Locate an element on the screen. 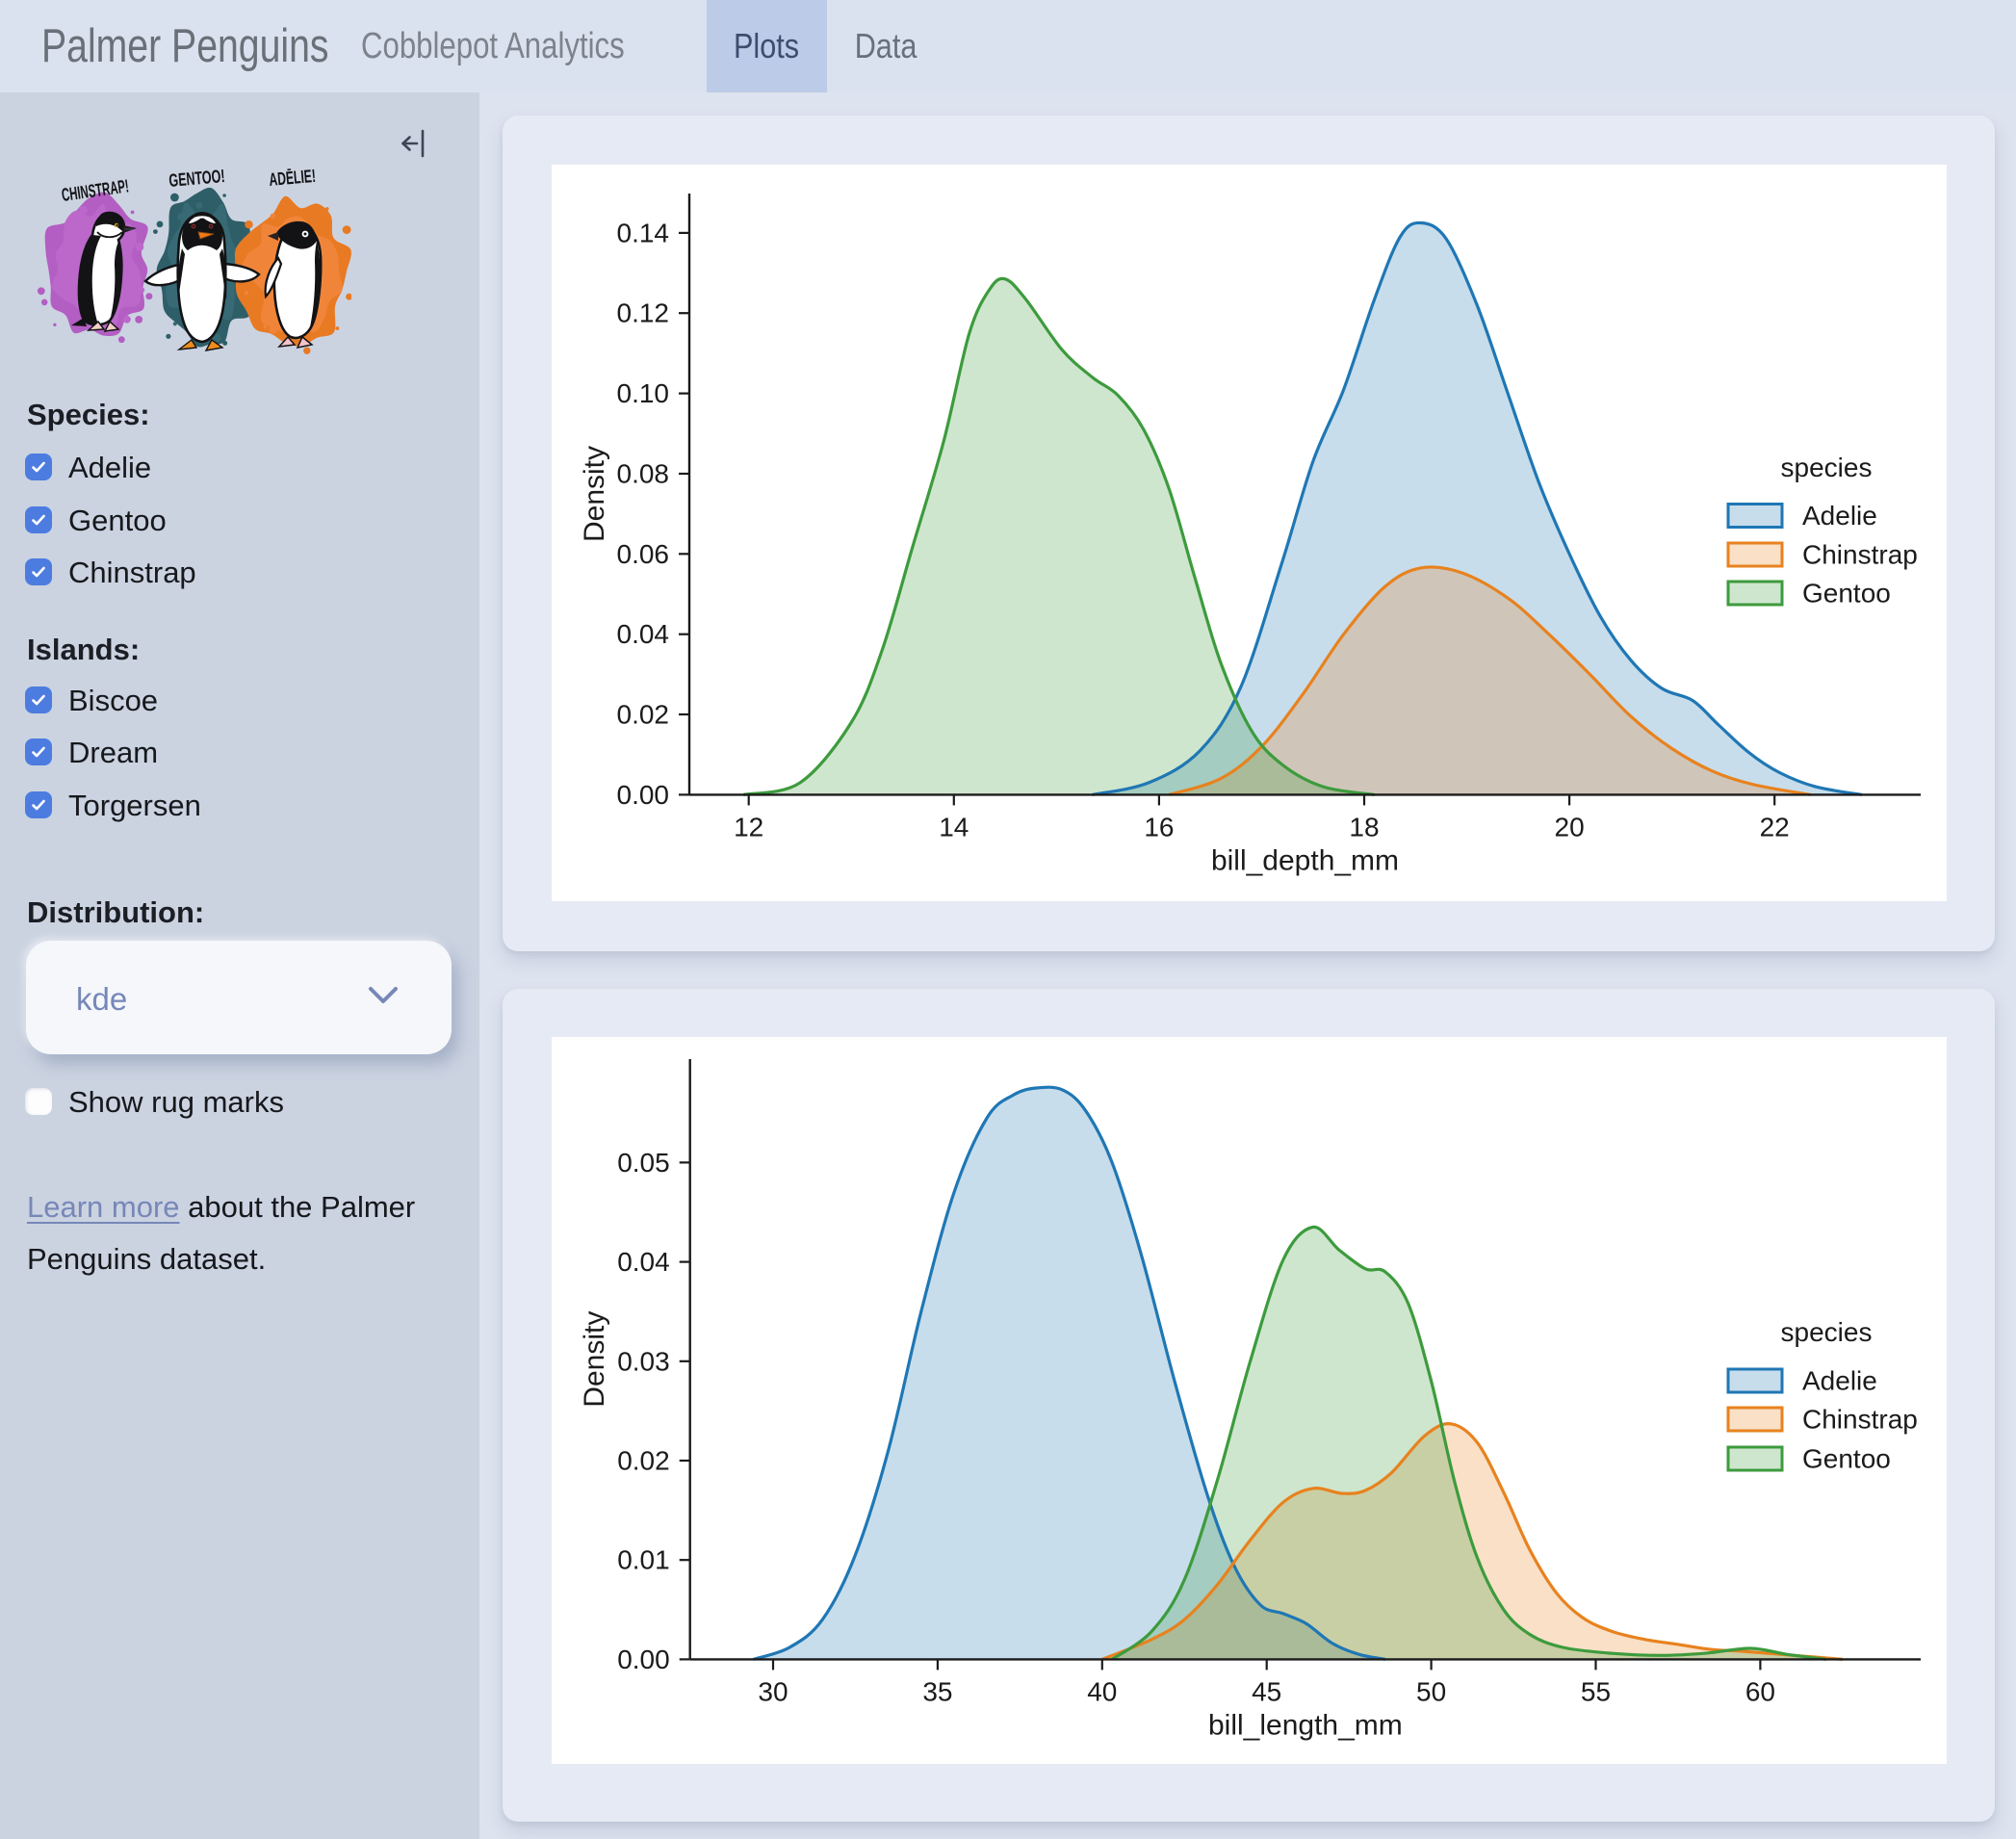  svg-text: 16 is located at coordinates (1159, 827).